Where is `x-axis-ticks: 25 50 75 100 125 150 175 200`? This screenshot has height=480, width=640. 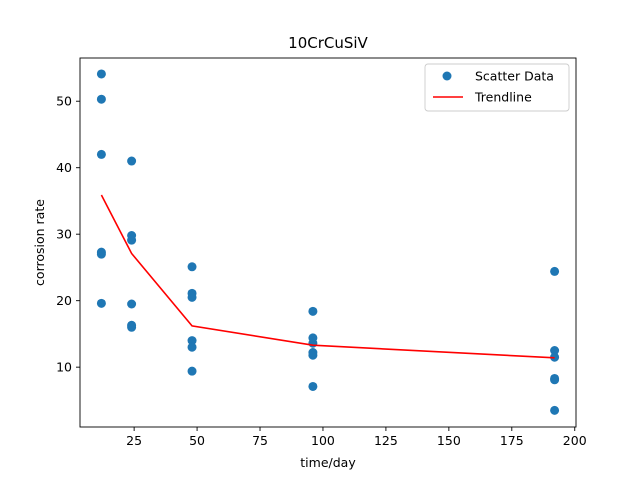 x-axis-ticks: 25 50 75 100 125 150 175 200 is located at coordinates (356, 437).